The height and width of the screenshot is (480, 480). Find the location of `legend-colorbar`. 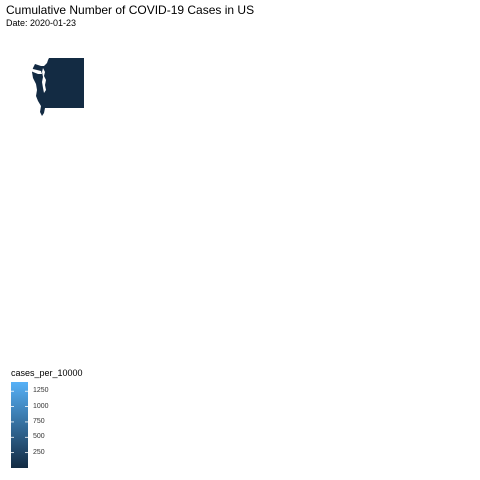

legend-colorbar is located at coordinates (19, 425).